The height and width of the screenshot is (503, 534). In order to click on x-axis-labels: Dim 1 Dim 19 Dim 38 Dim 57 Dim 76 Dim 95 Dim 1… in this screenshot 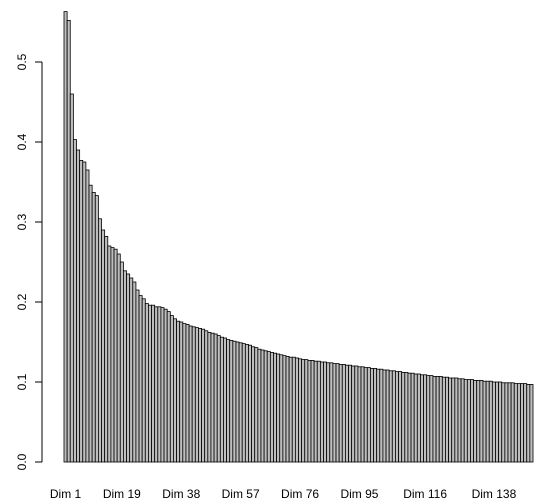, I will do `click(283, 494)`.